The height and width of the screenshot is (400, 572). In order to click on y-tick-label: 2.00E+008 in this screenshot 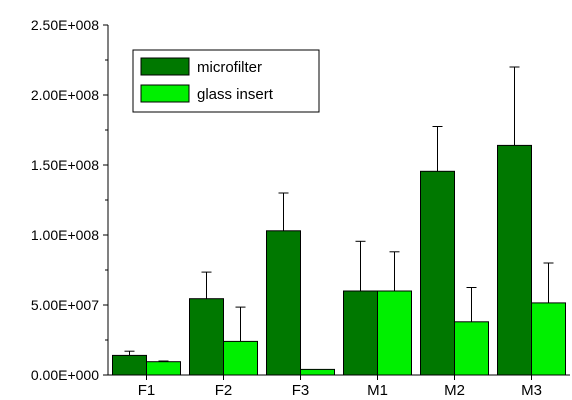, I will do `click(65, 95)`.